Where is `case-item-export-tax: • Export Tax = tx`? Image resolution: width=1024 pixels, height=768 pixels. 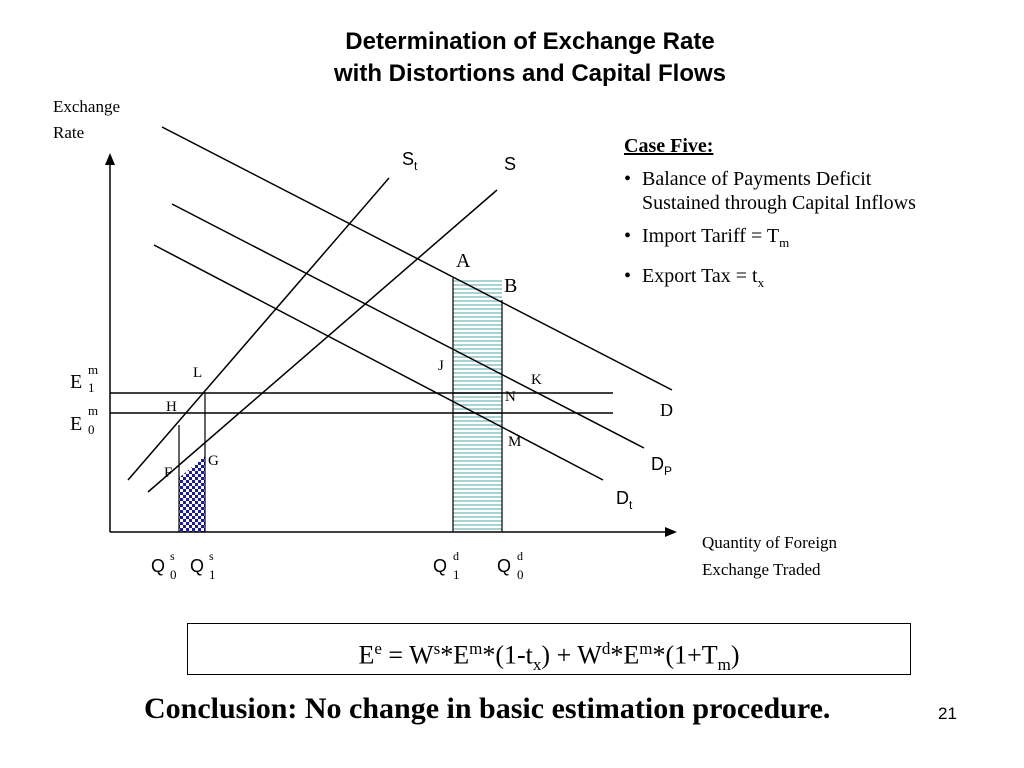 case-item-export-tax: • Export Tax = tx is located at coordinates (819, 279).